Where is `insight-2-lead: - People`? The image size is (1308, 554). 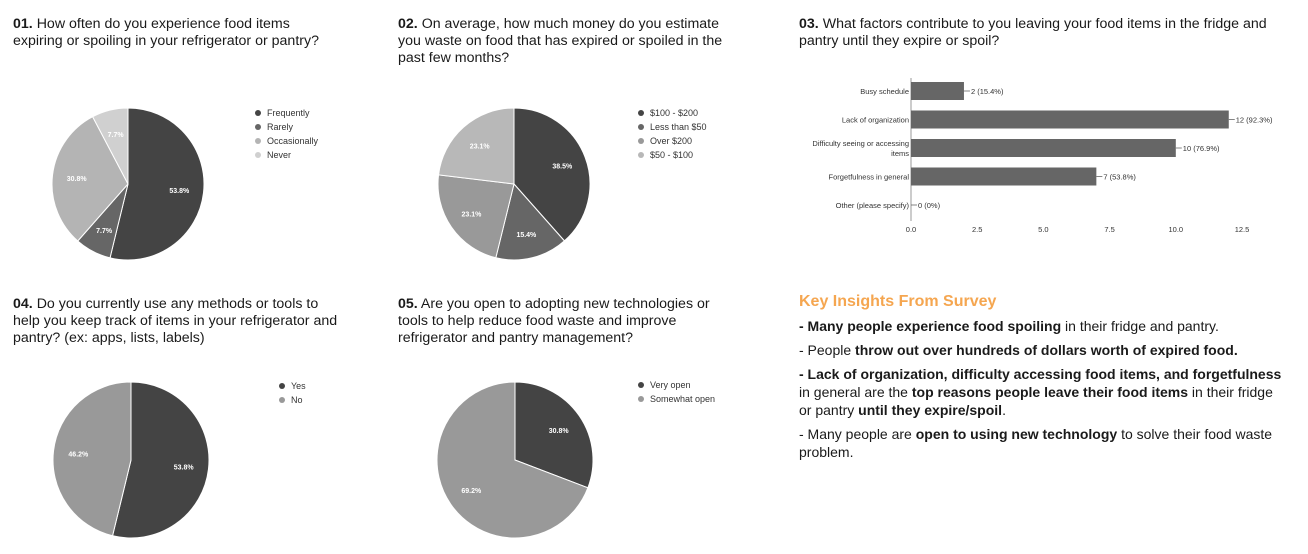 insight-2-lead: - People is located at coordinates (827, 350).